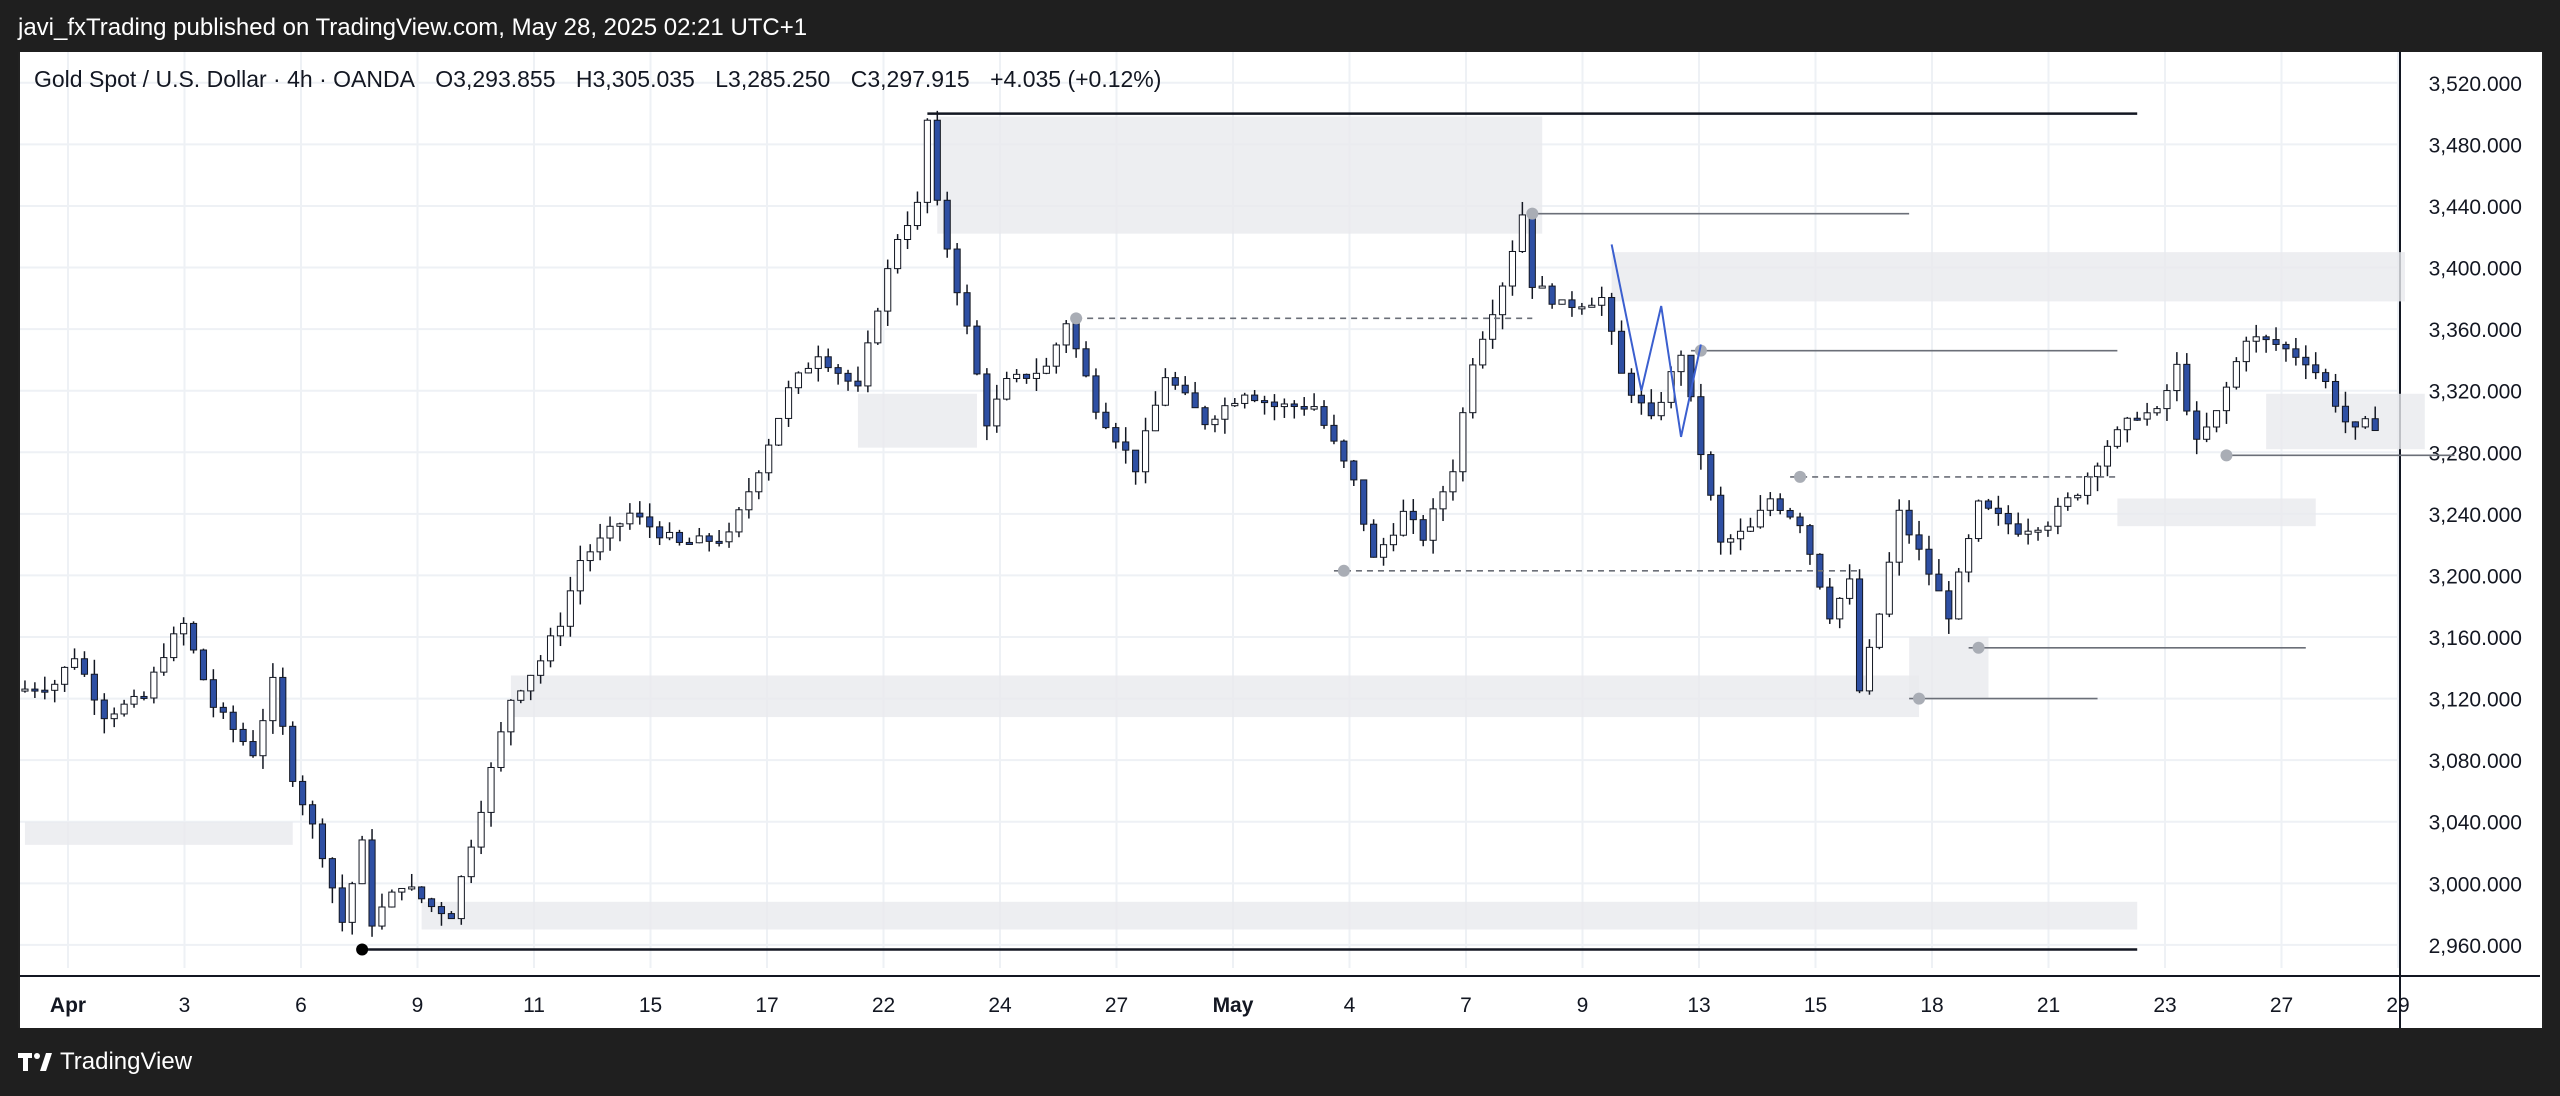 This screenshot has width=2560, height=1096. Describe the element at coordinates (185, 1005) in the screenshot. I see `x-tick-label: 3` at that location.